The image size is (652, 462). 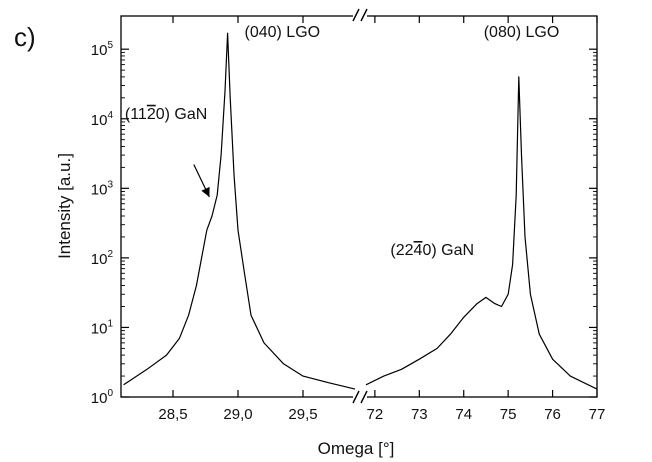 I want to click on x-tick-label: 72, so click(x=375, y=414).